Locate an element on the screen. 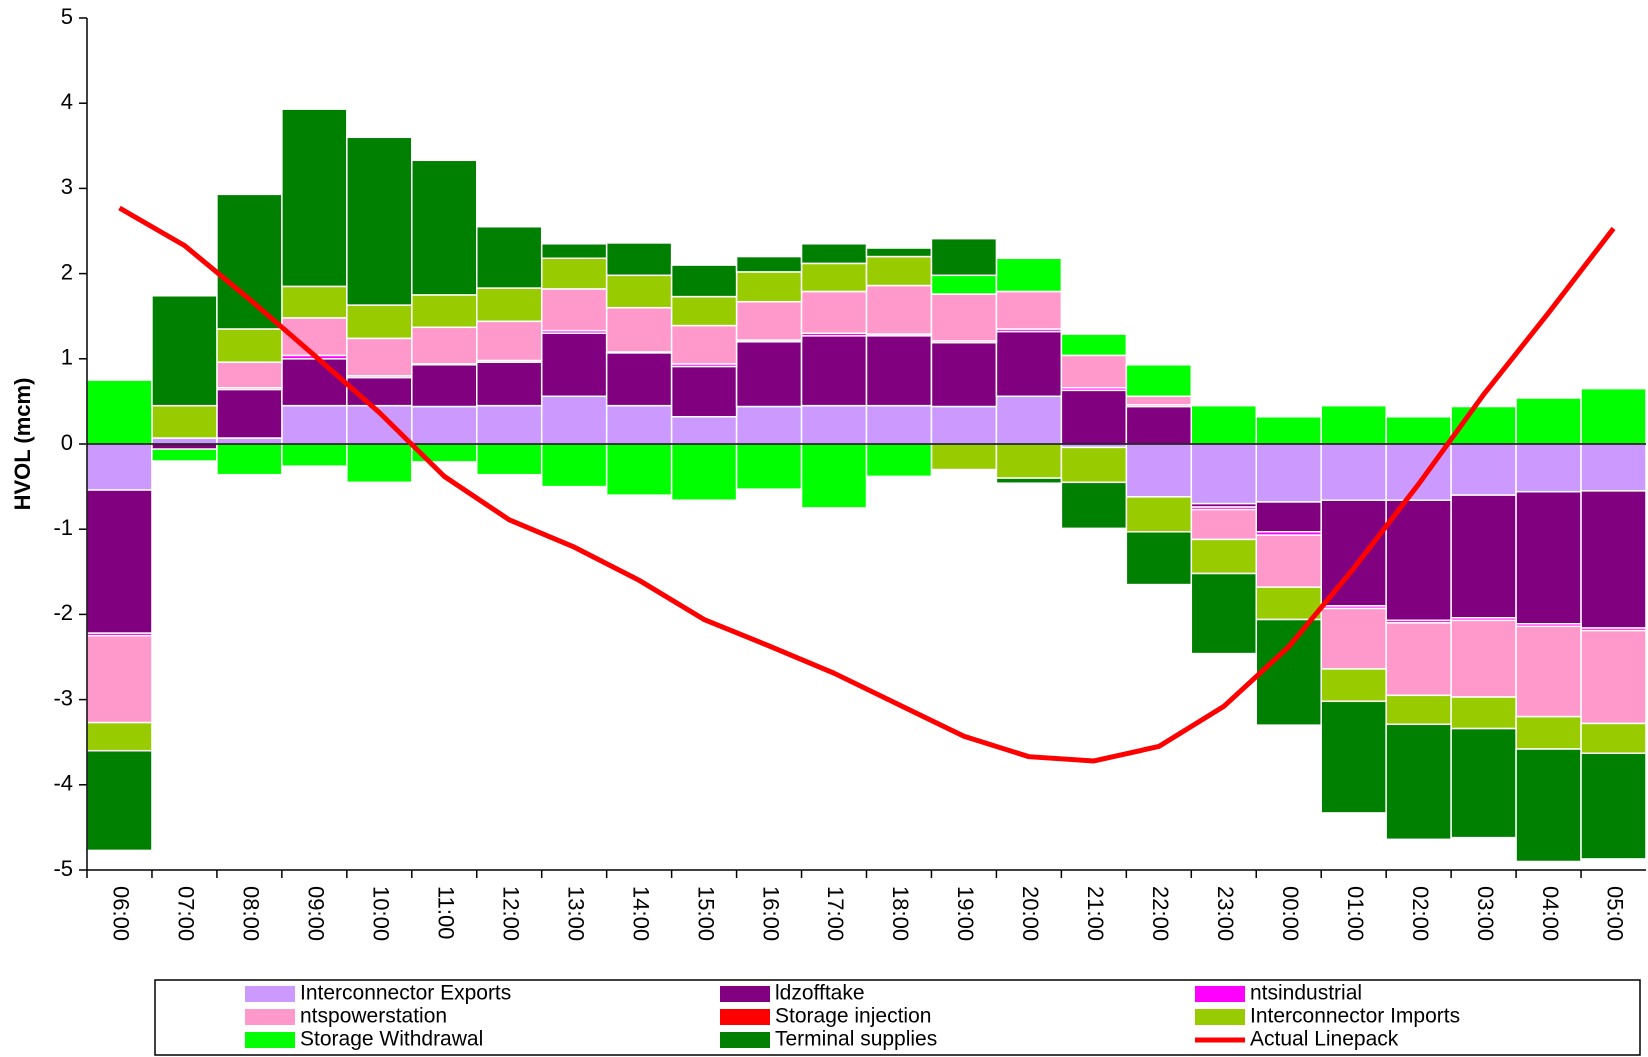  x-tick-label: 01:00 is located at coordinates (1355, 913).